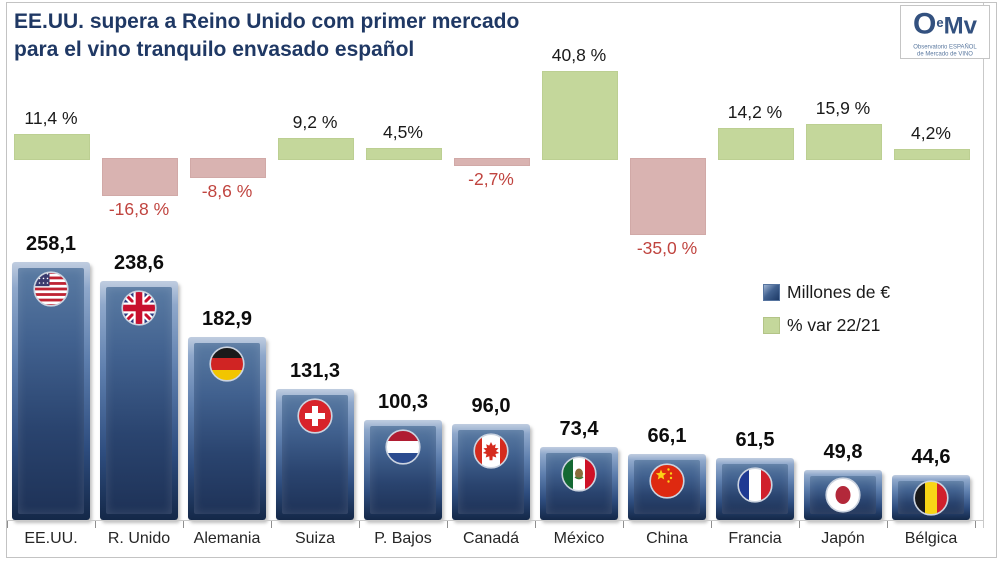 This screenshot has width=1000, height=563. Describe the element at coordinates (667, 436) in the screenshot. I see `value-label: 66,1` at that location.